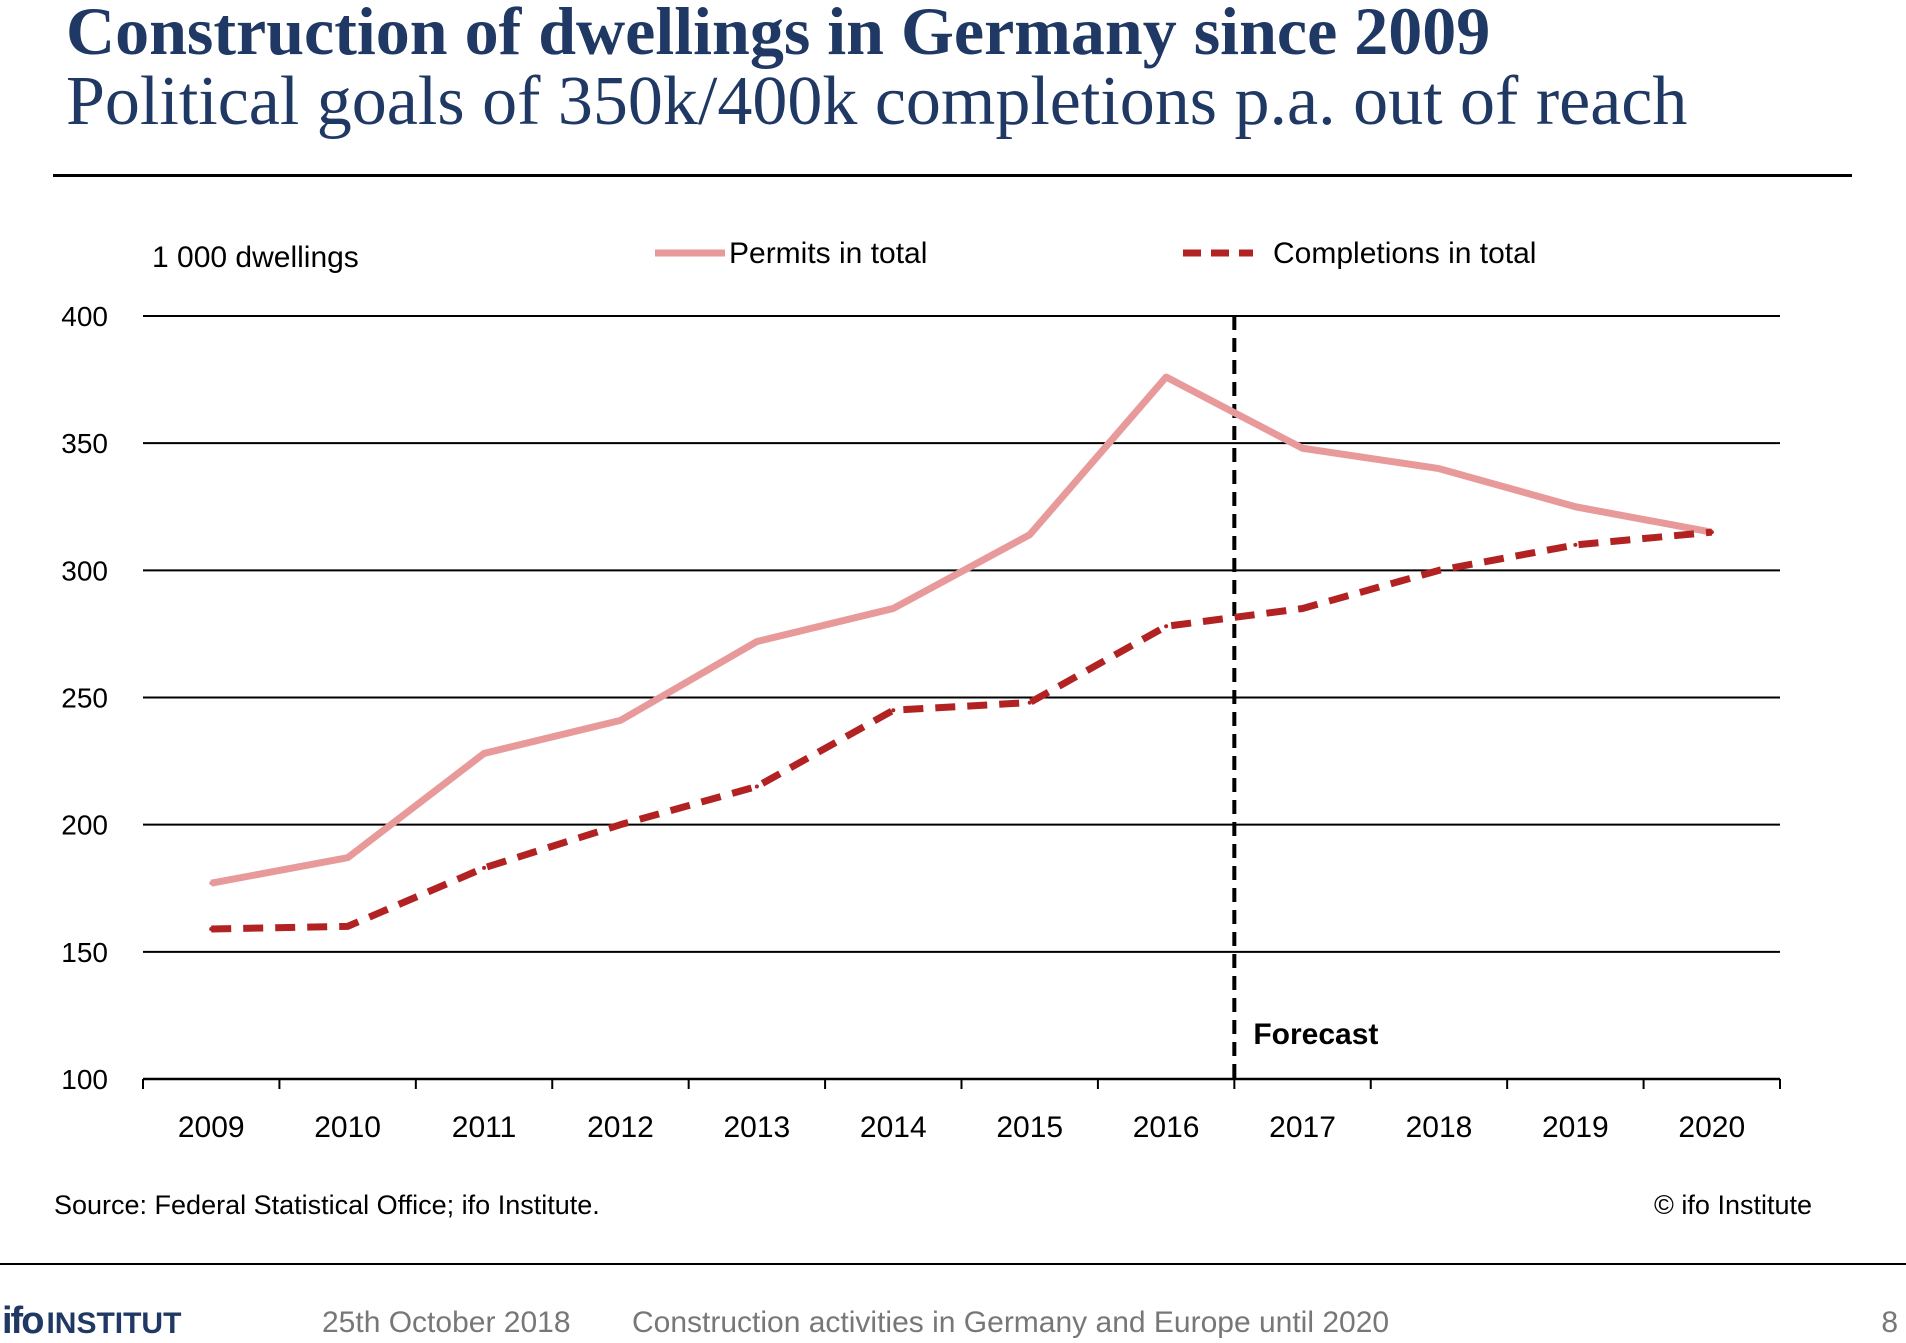 Image resolution: width=1906 pixels, height=1343 pixels. Describe the element at coordinates (1302, 608) in the screenshot. I see `data-point-completions-2017` at that location.